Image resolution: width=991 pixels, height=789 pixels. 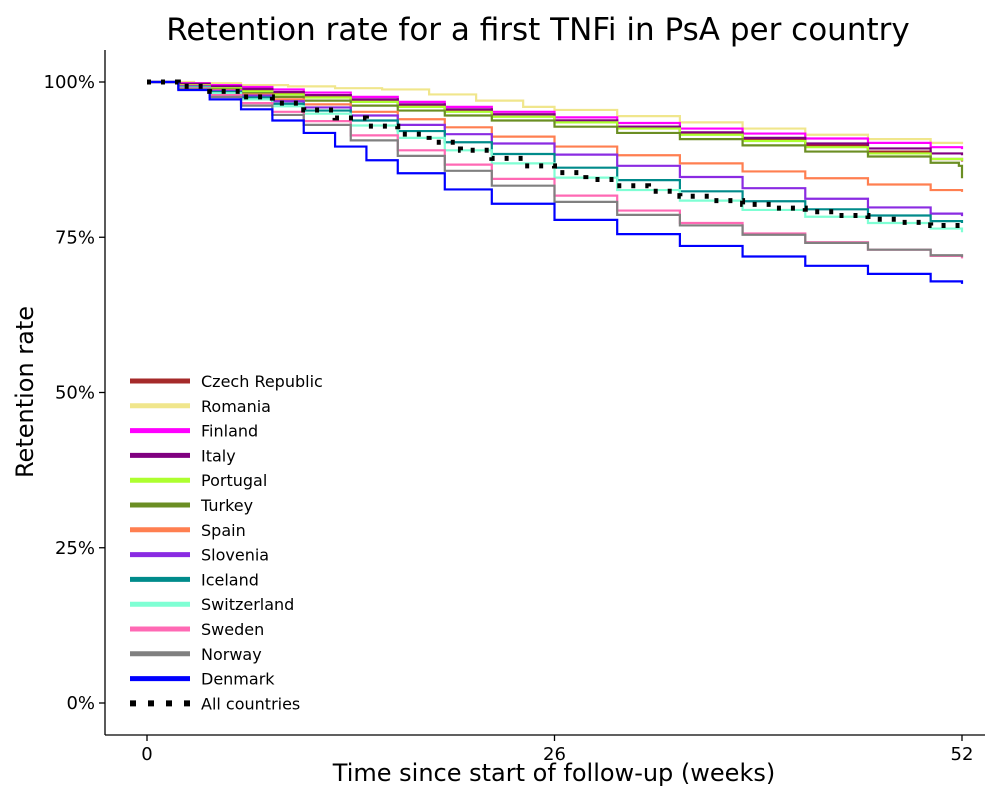 What do you see at coordinates (223, 530) in the screenshot?
I see `legend-label-spain: Spain` at bounding box center [223, 530].